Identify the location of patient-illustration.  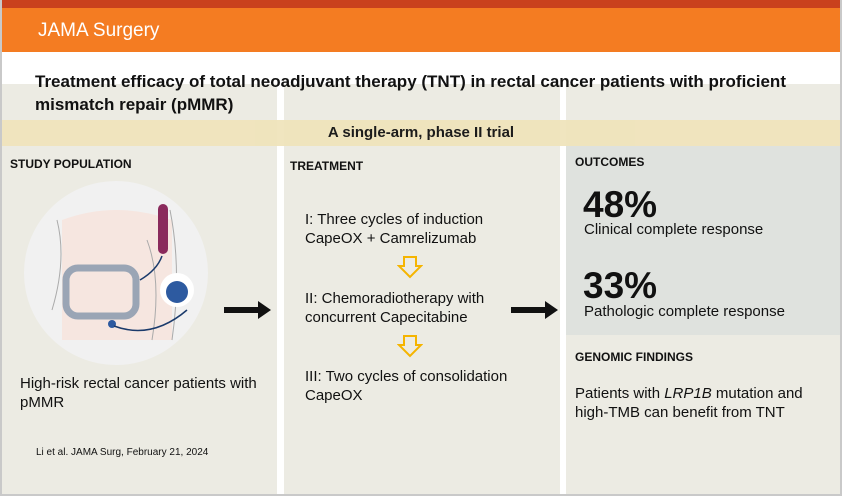
(116, 273).